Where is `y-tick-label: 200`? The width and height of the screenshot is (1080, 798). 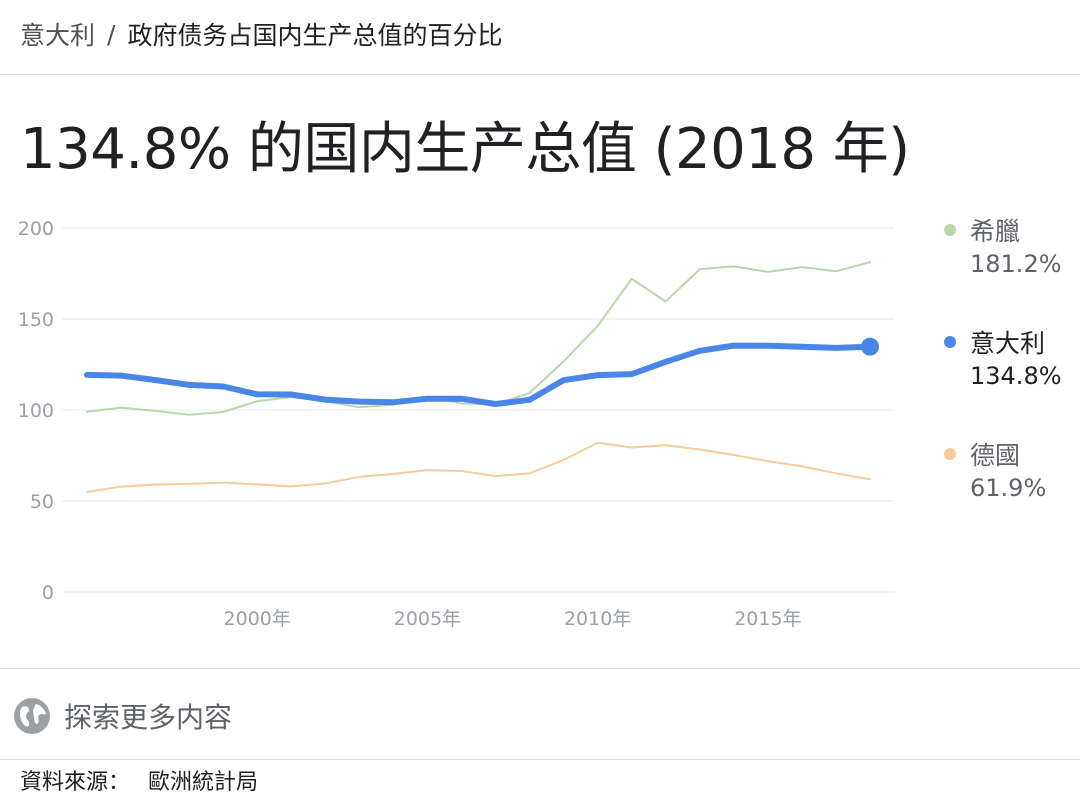 y-tick-label: 200 is located at coordinates (36, 229).